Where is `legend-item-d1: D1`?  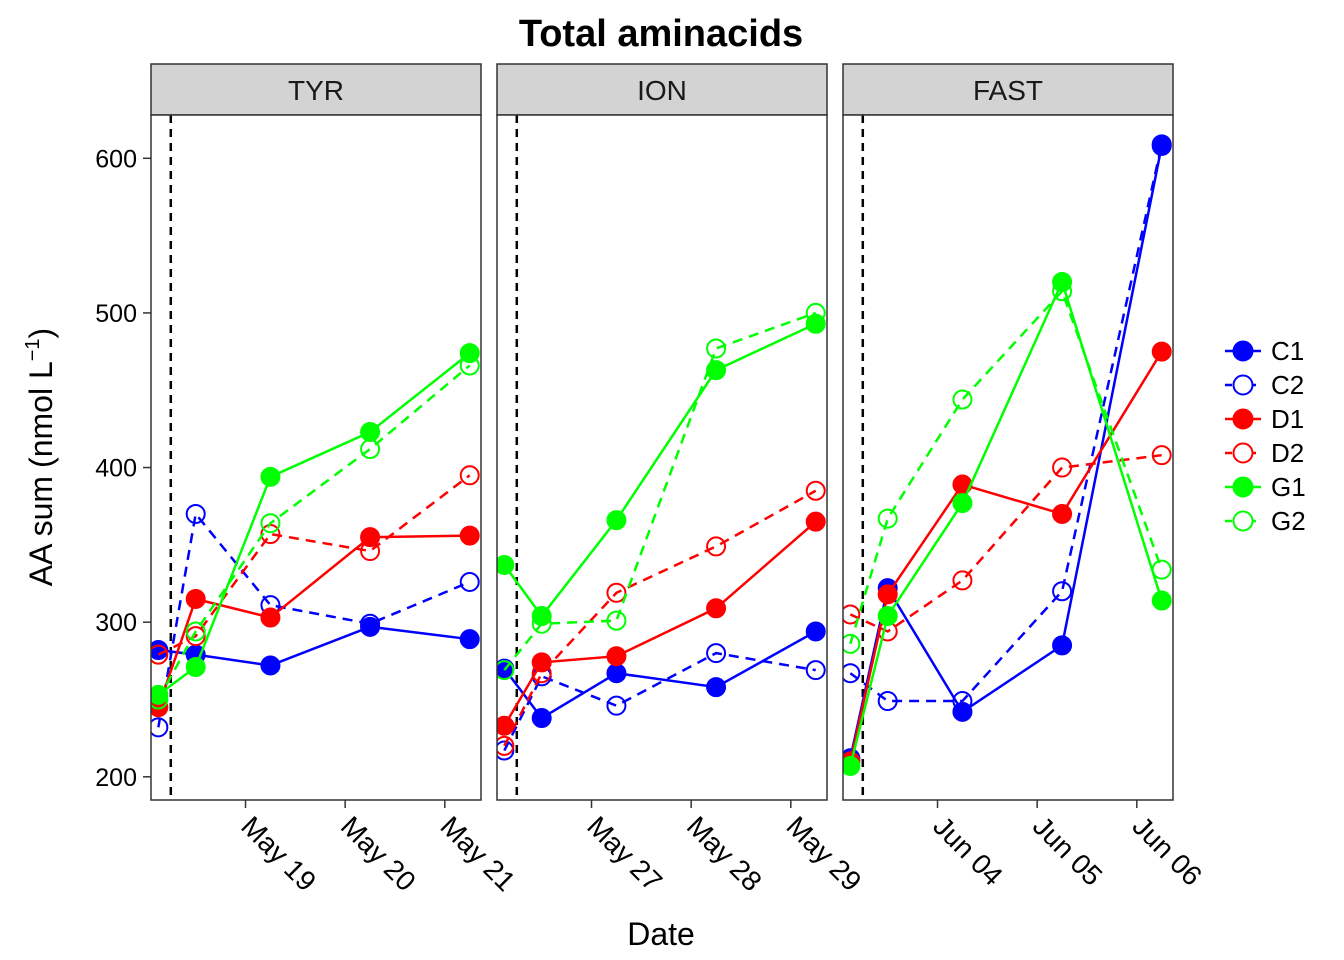
legend-item-d1: D1 is located at coordinates (1264, 419).